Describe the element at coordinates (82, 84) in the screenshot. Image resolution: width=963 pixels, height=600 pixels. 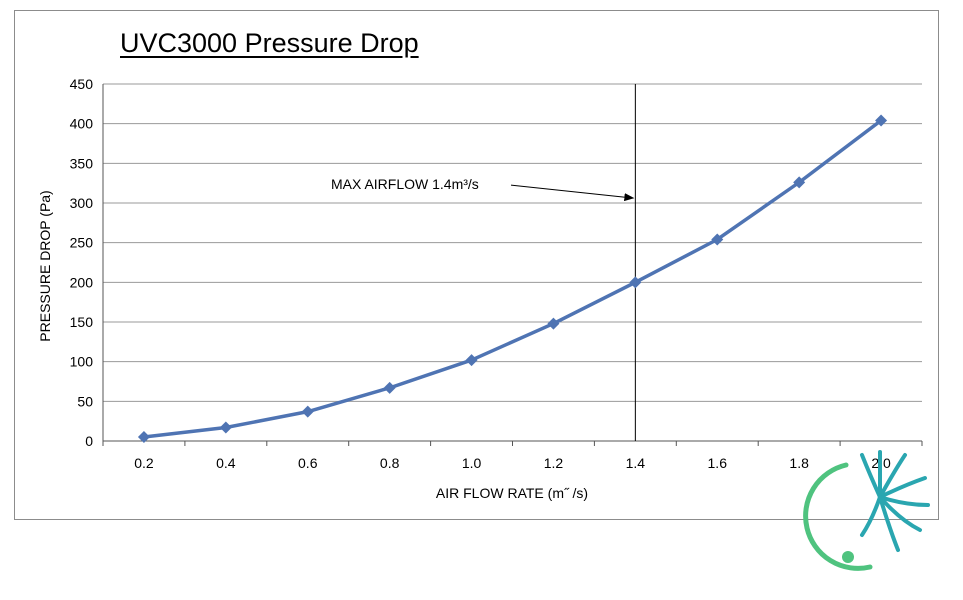
I see `y-tick-label: 450` at that location.